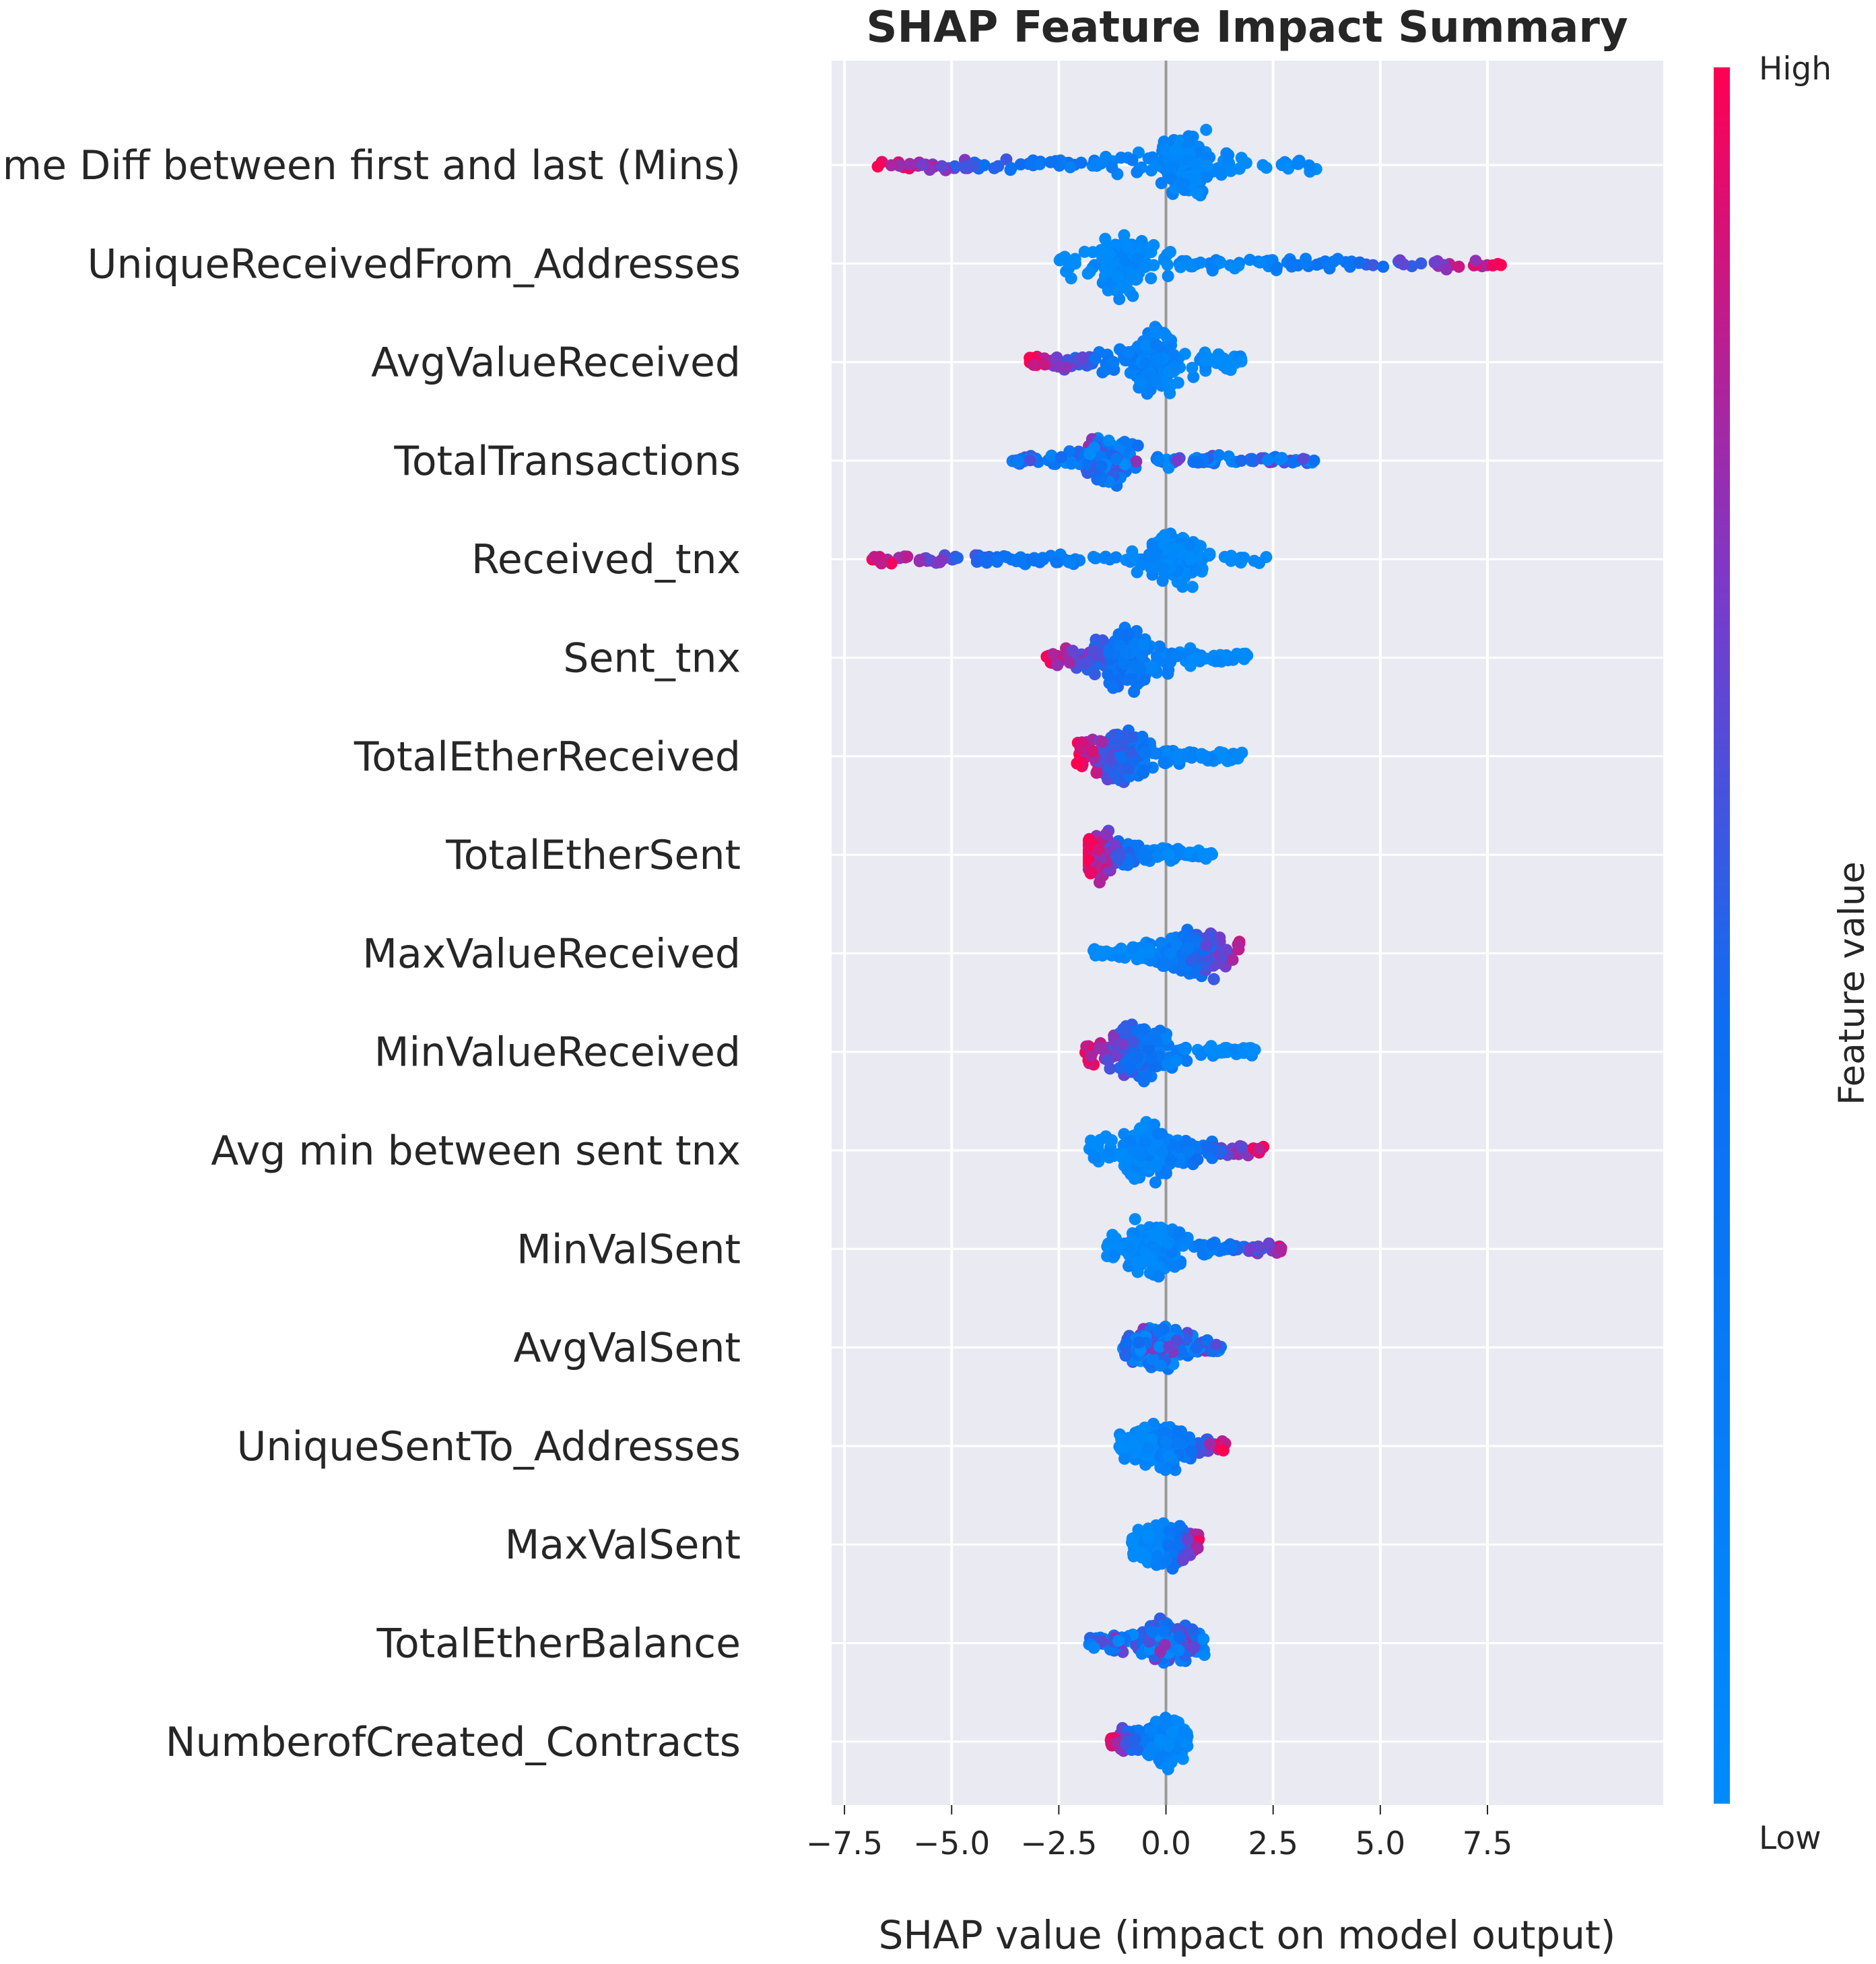  What do you see at coordinates (567, 461) in the screenshot?
I see `feature-label: TotalTransactions` at bounding box center [567, 461].